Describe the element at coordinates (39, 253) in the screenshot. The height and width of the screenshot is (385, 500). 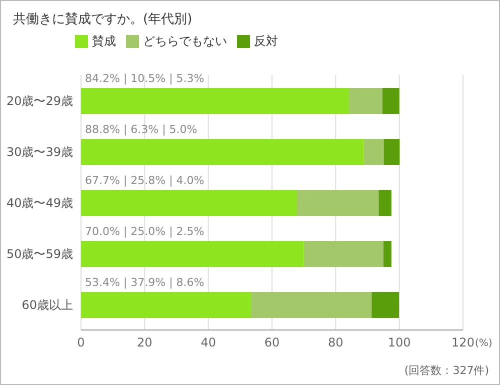
I see `y-tick-label: 50歳〜59歳` at that location.